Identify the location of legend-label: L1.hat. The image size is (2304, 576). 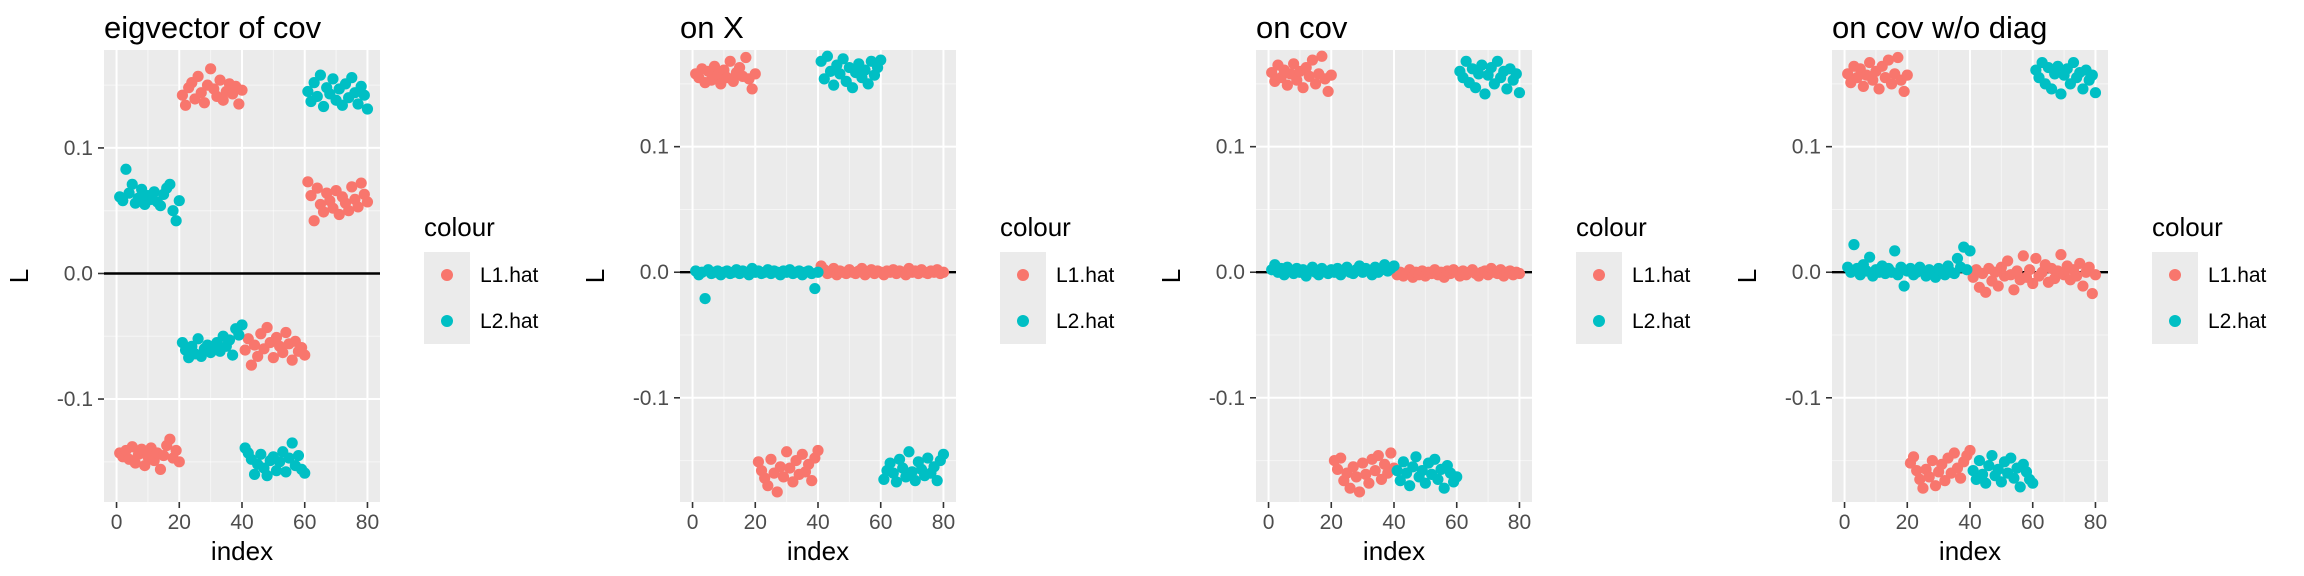
(509, 275).